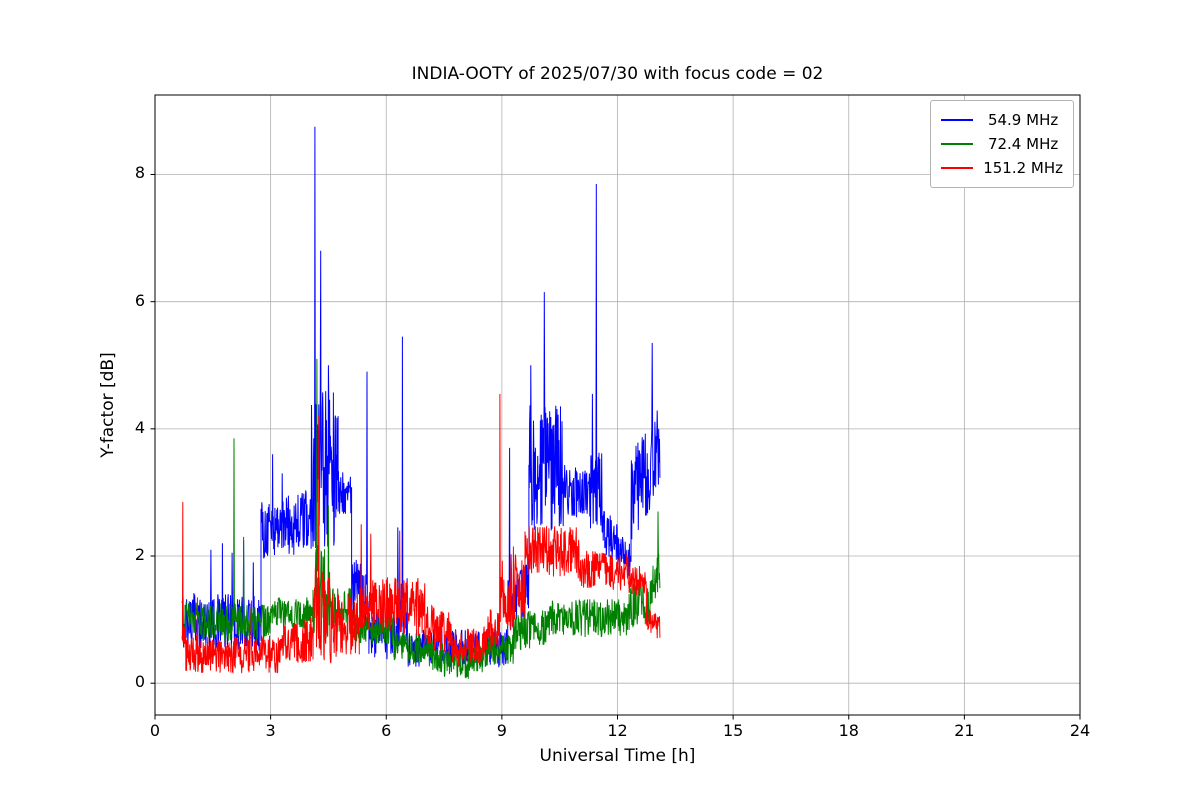 This screenshot has width=1200, height=800. I want to click on legend-label: 54.9 MHz, so click(1021, 120).